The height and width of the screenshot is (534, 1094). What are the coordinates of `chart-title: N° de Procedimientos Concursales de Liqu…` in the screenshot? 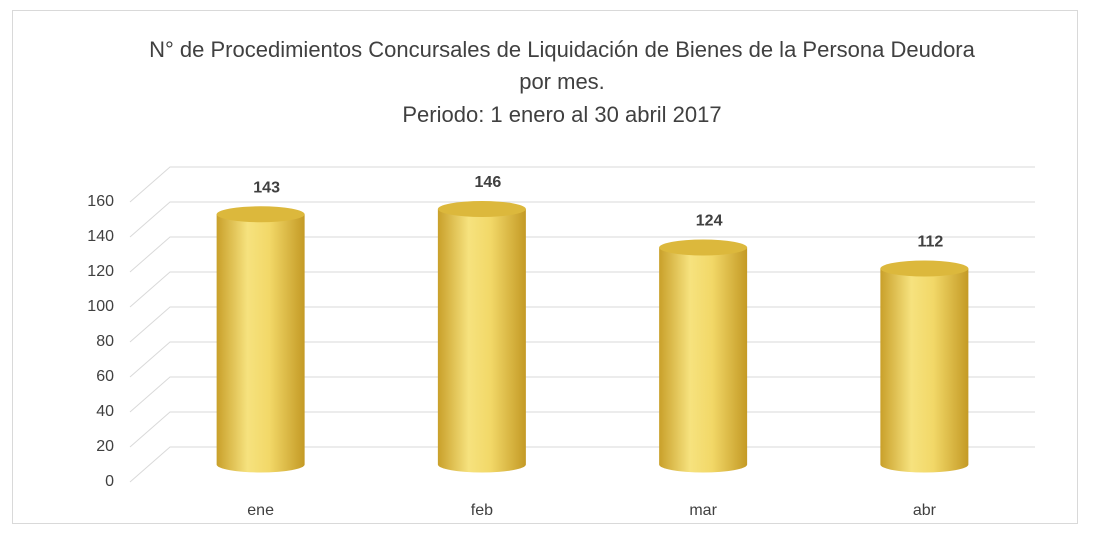 It's located at (562, 65).